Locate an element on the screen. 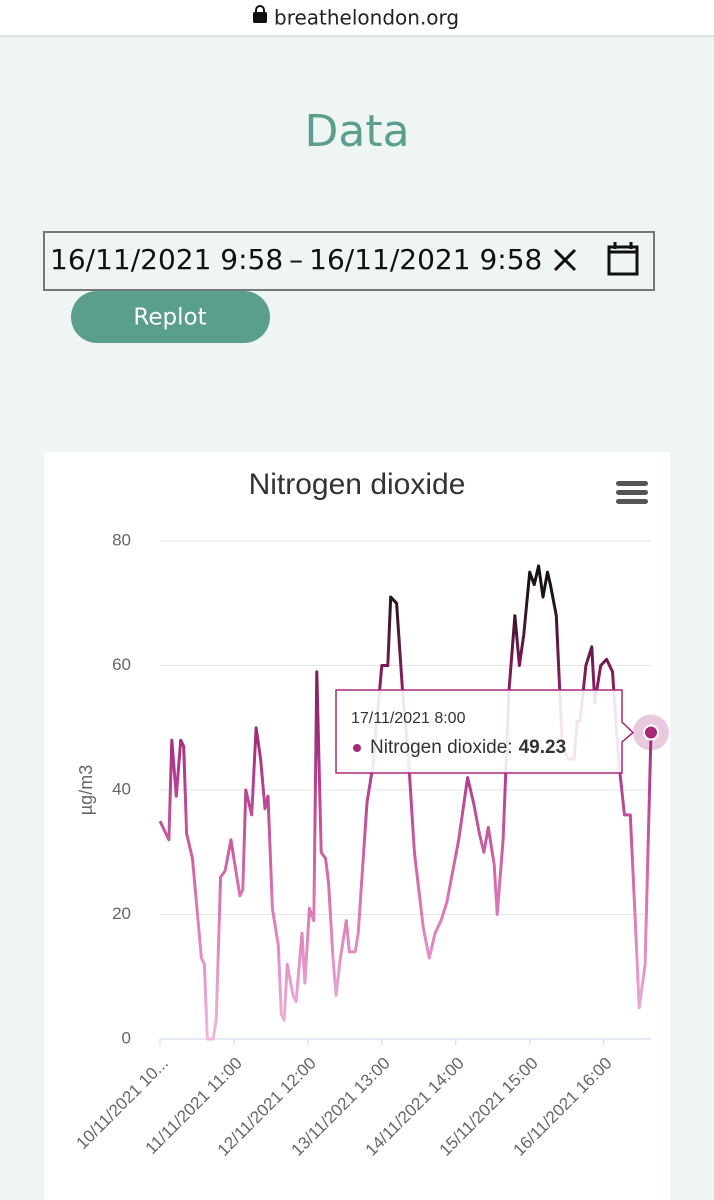 The width and height of the screenshot is (714, 1200). calendar-icon is located at coordinates (623, 259).